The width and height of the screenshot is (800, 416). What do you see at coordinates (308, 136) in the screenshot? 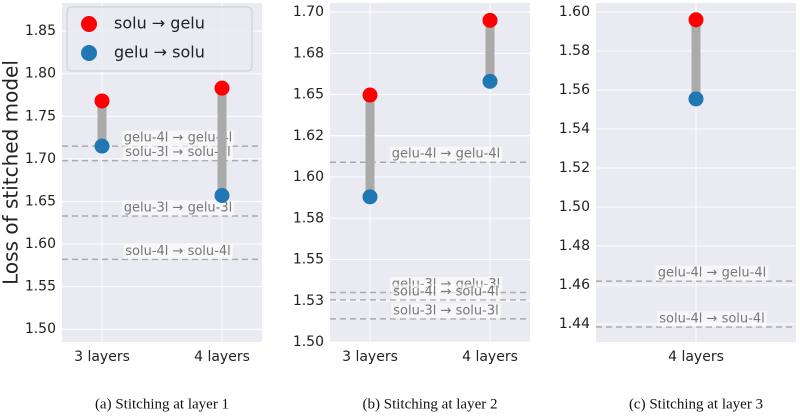
I see `y-tick-label: 1.62` at bounding box center [308, 136].